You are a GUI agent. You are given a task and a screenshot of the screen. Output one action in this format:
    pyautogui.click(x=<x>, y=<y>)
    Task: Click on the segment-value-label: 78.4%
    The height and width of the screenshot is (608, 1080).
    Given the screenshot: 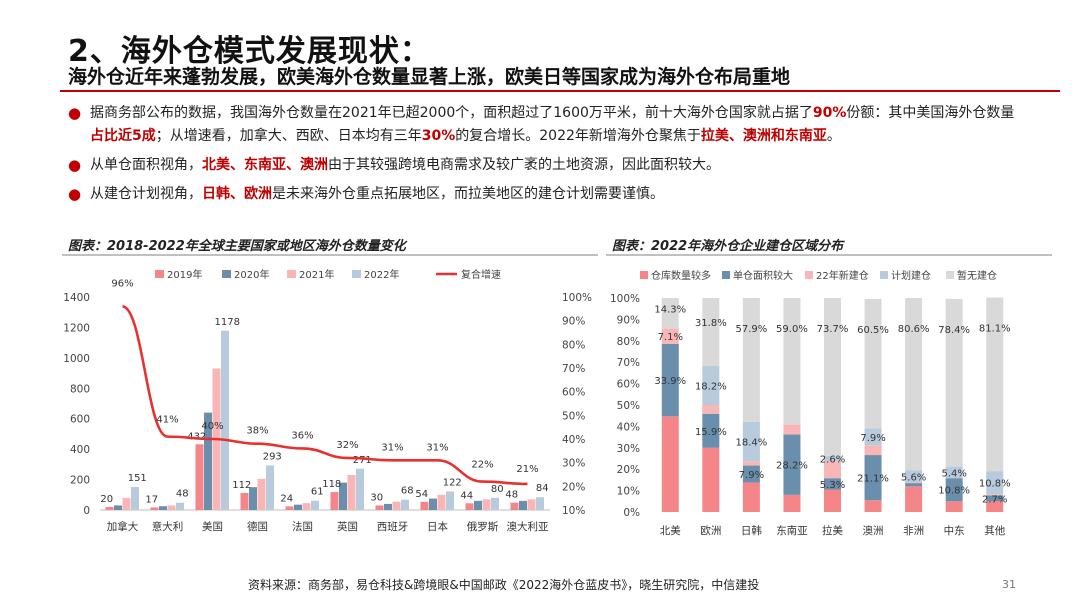 What is the action you would take?
    pyautogui.click(x=954, y=330)
    